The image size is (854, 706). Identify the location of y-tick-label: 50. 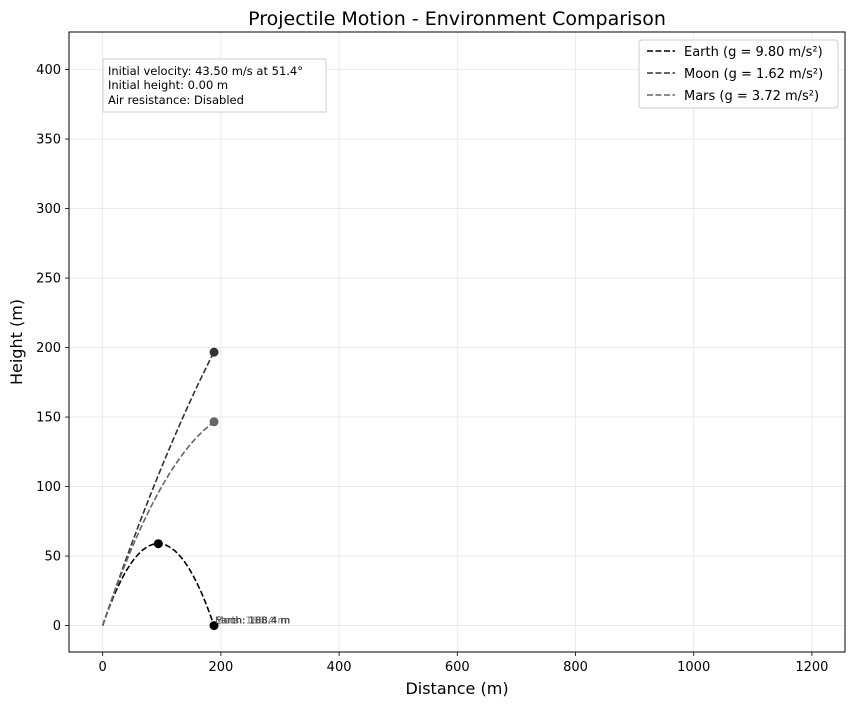
(52, 557).